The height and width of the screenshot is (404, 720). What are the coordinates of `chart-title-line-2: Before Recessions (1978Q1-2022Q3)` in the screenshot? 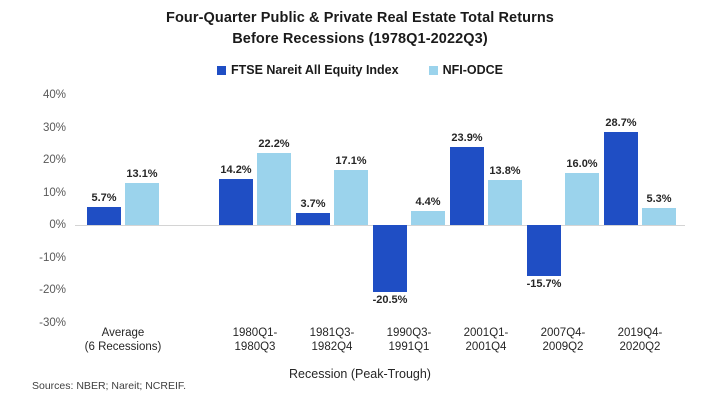 It's located at (360, 39).